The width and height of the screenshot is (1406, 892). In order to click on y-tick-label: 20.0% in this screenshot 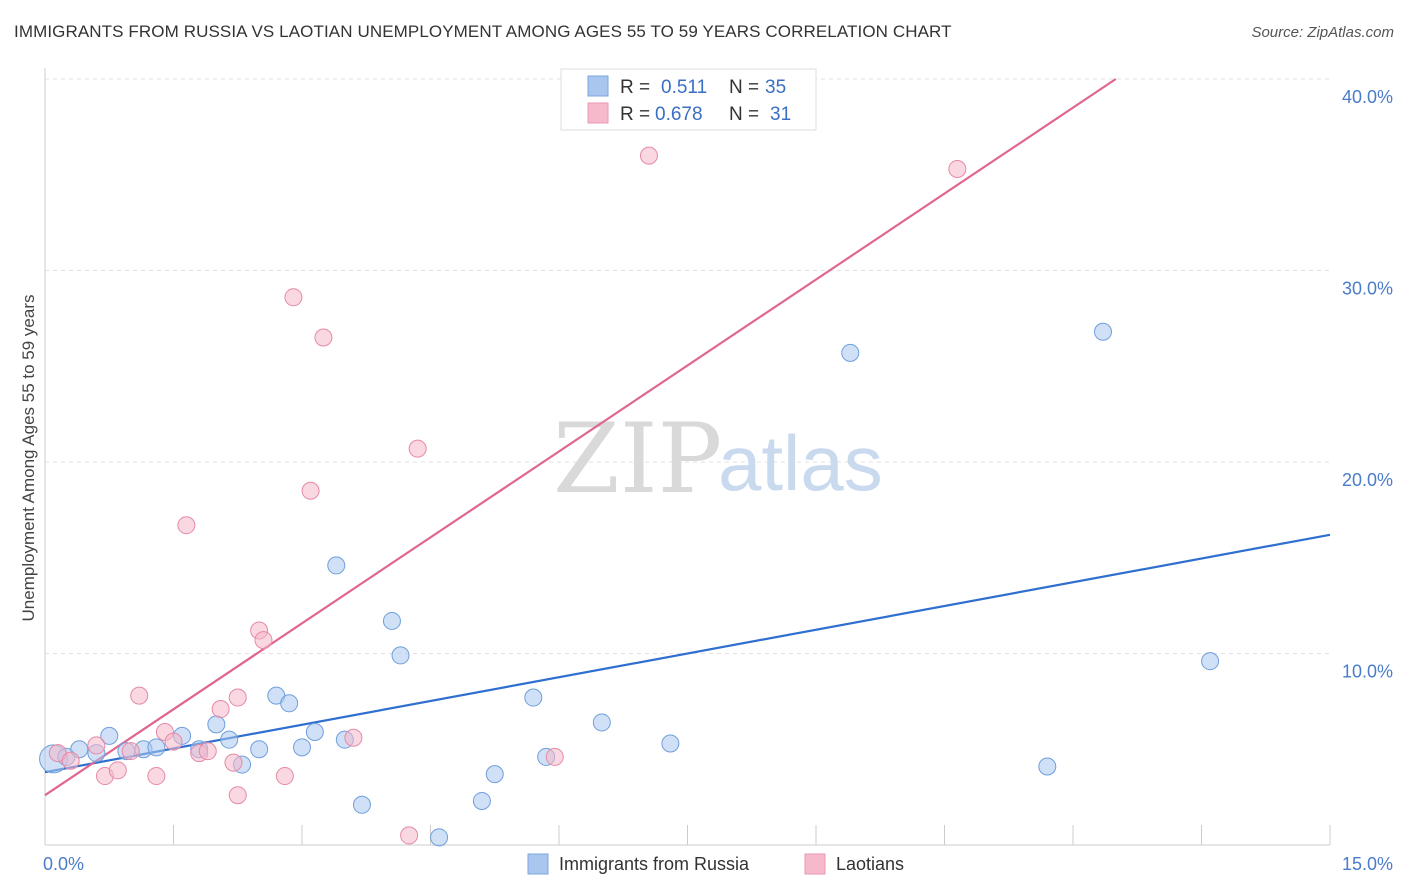, I will do `click(1367, 480)`.